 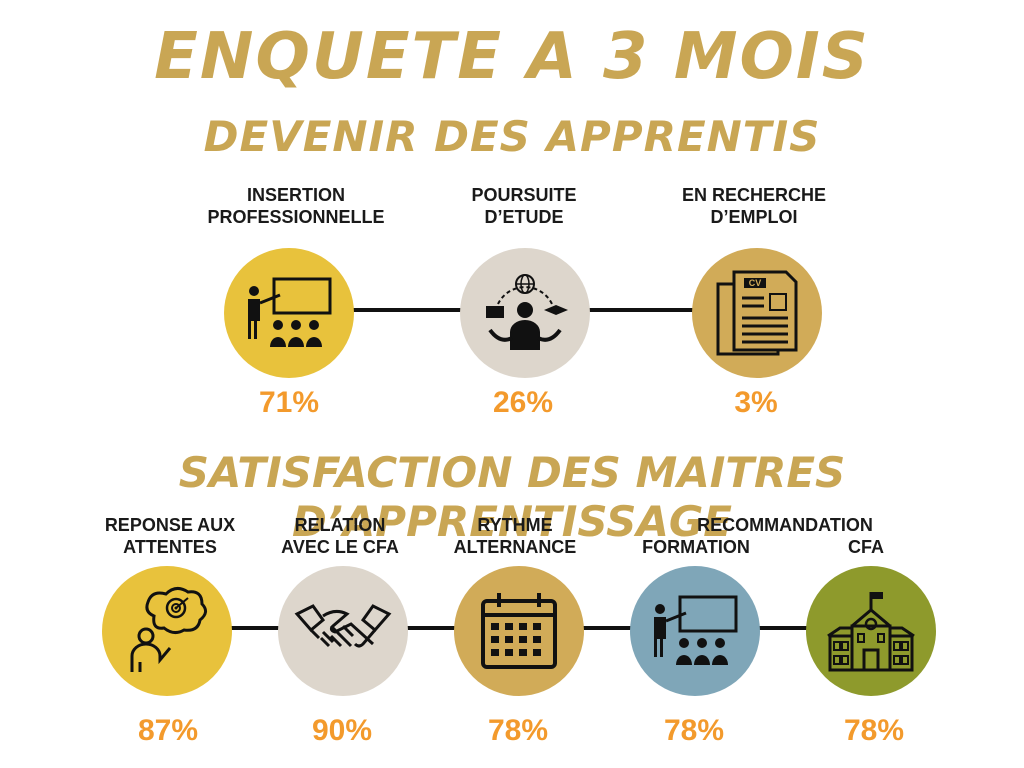 I want to click on circle-formation, so click(x=695, y=631).